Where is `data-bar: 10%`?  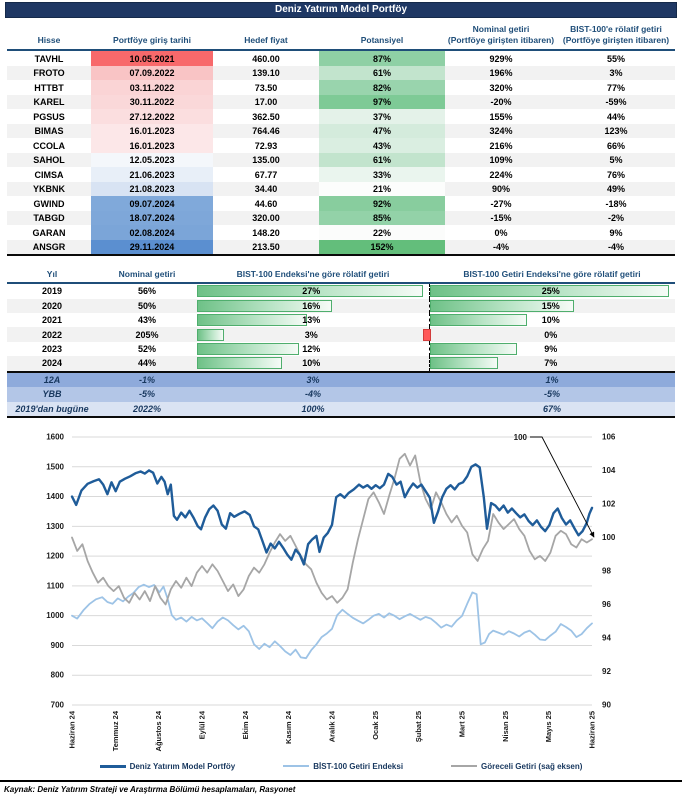 data-bar: 10% is located at coordinates (551, 320).